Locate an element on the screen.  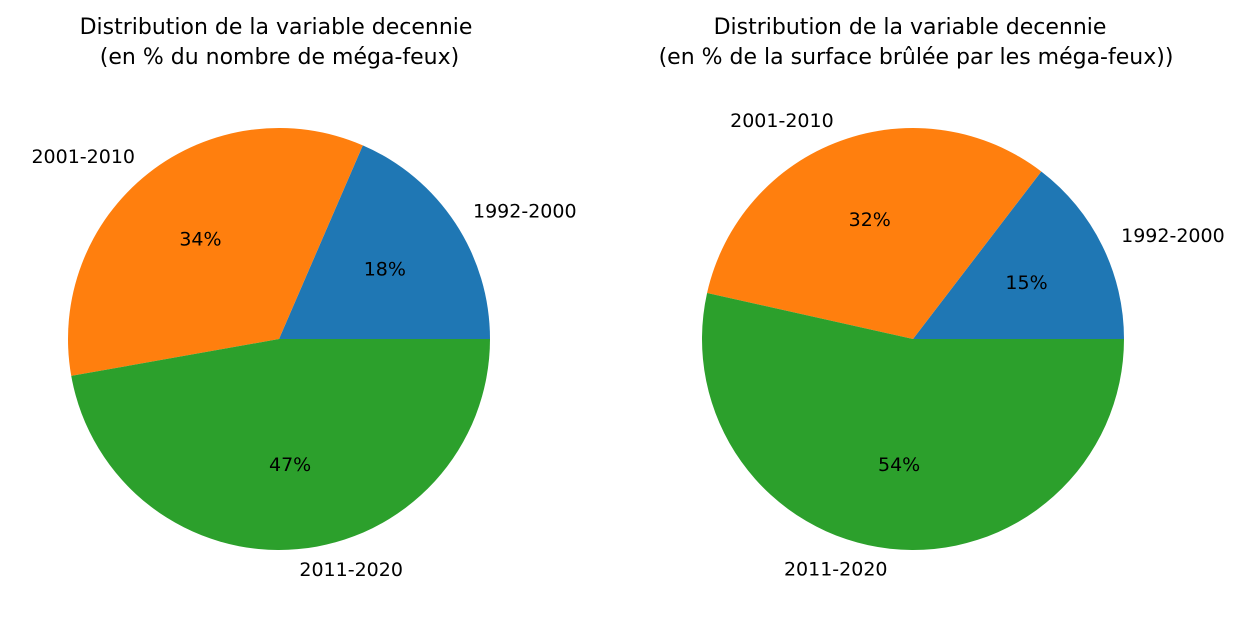
percent-label-1992-2000: 15% is located at coordinates (1026, 283).